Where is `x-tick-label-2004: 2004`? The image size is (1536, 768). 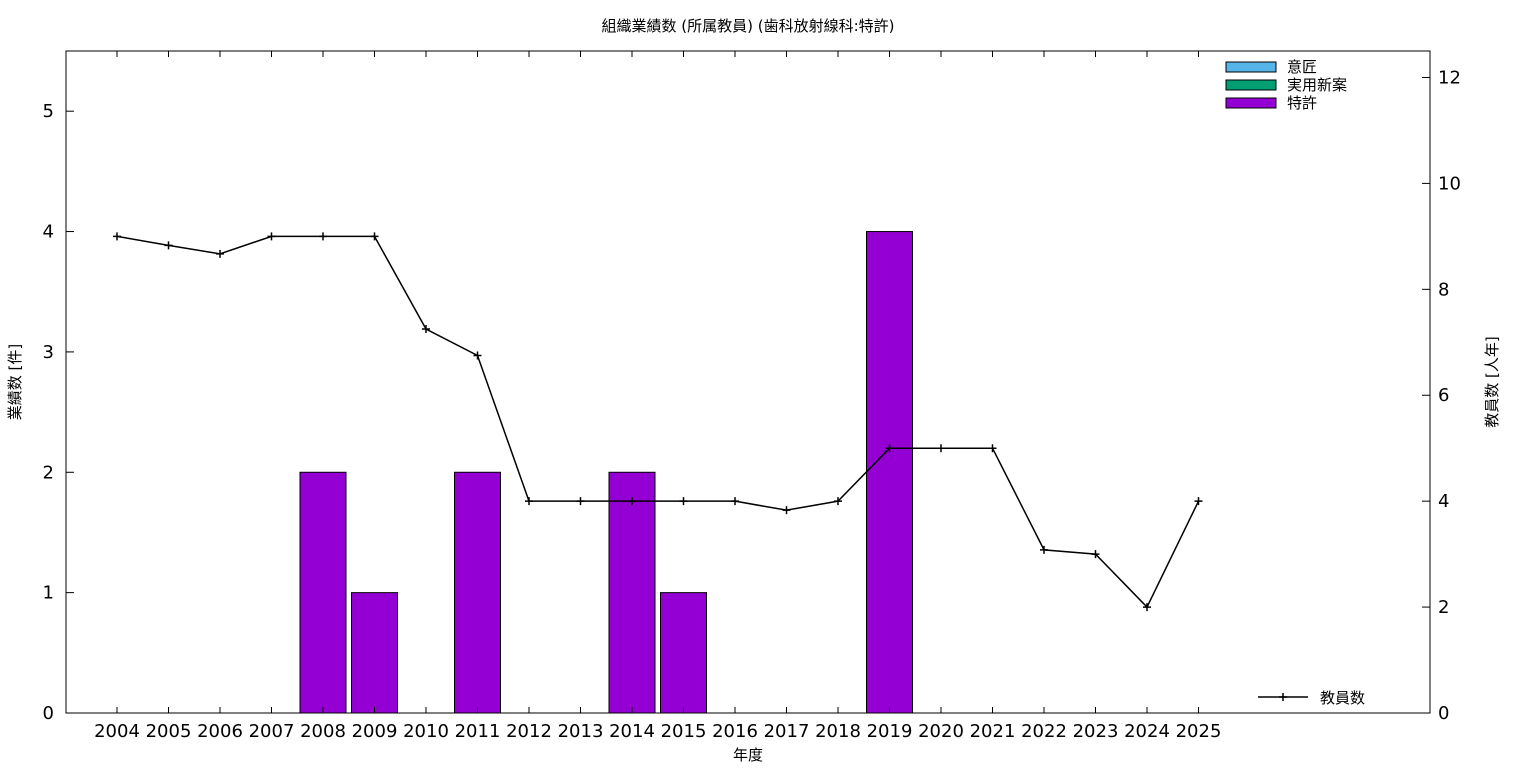
x-tick-label-2004: 2004 is located at coordinates (117, 731).